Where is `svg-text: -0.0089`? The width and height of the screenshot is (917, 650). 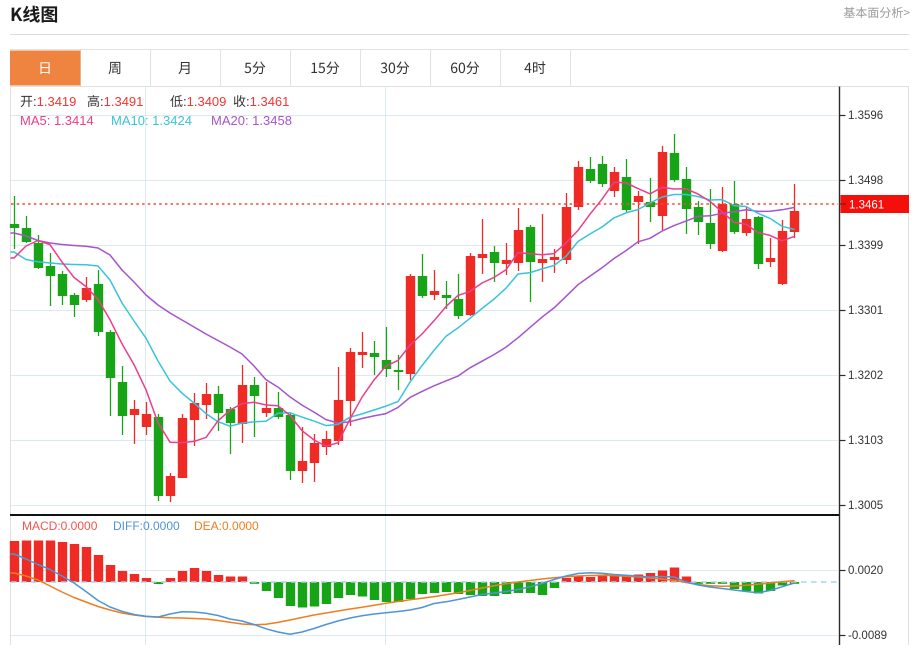 svg-text: -0.0089 is located at coordinates (867, 636).